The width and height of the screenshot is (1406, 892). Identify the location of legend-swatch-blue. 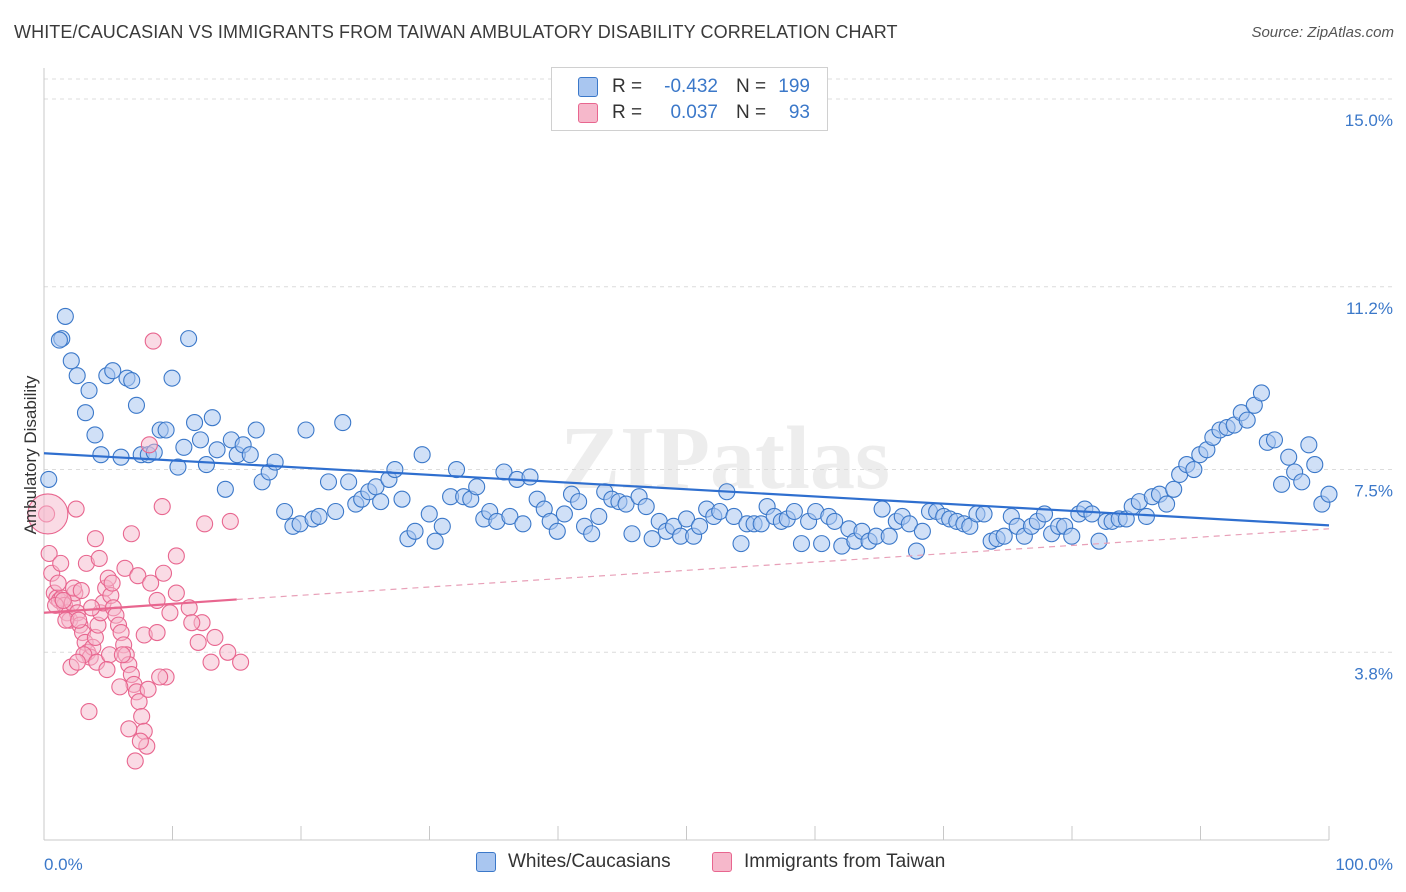
(588, 87).